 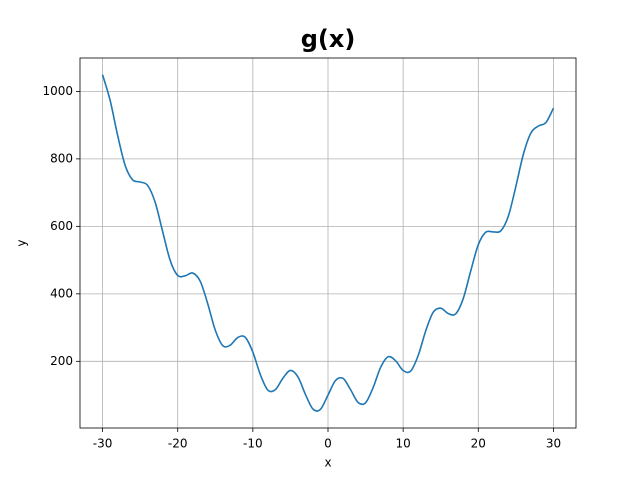 I want to click on y-tick-label: 400, so click(x=61, y=293).